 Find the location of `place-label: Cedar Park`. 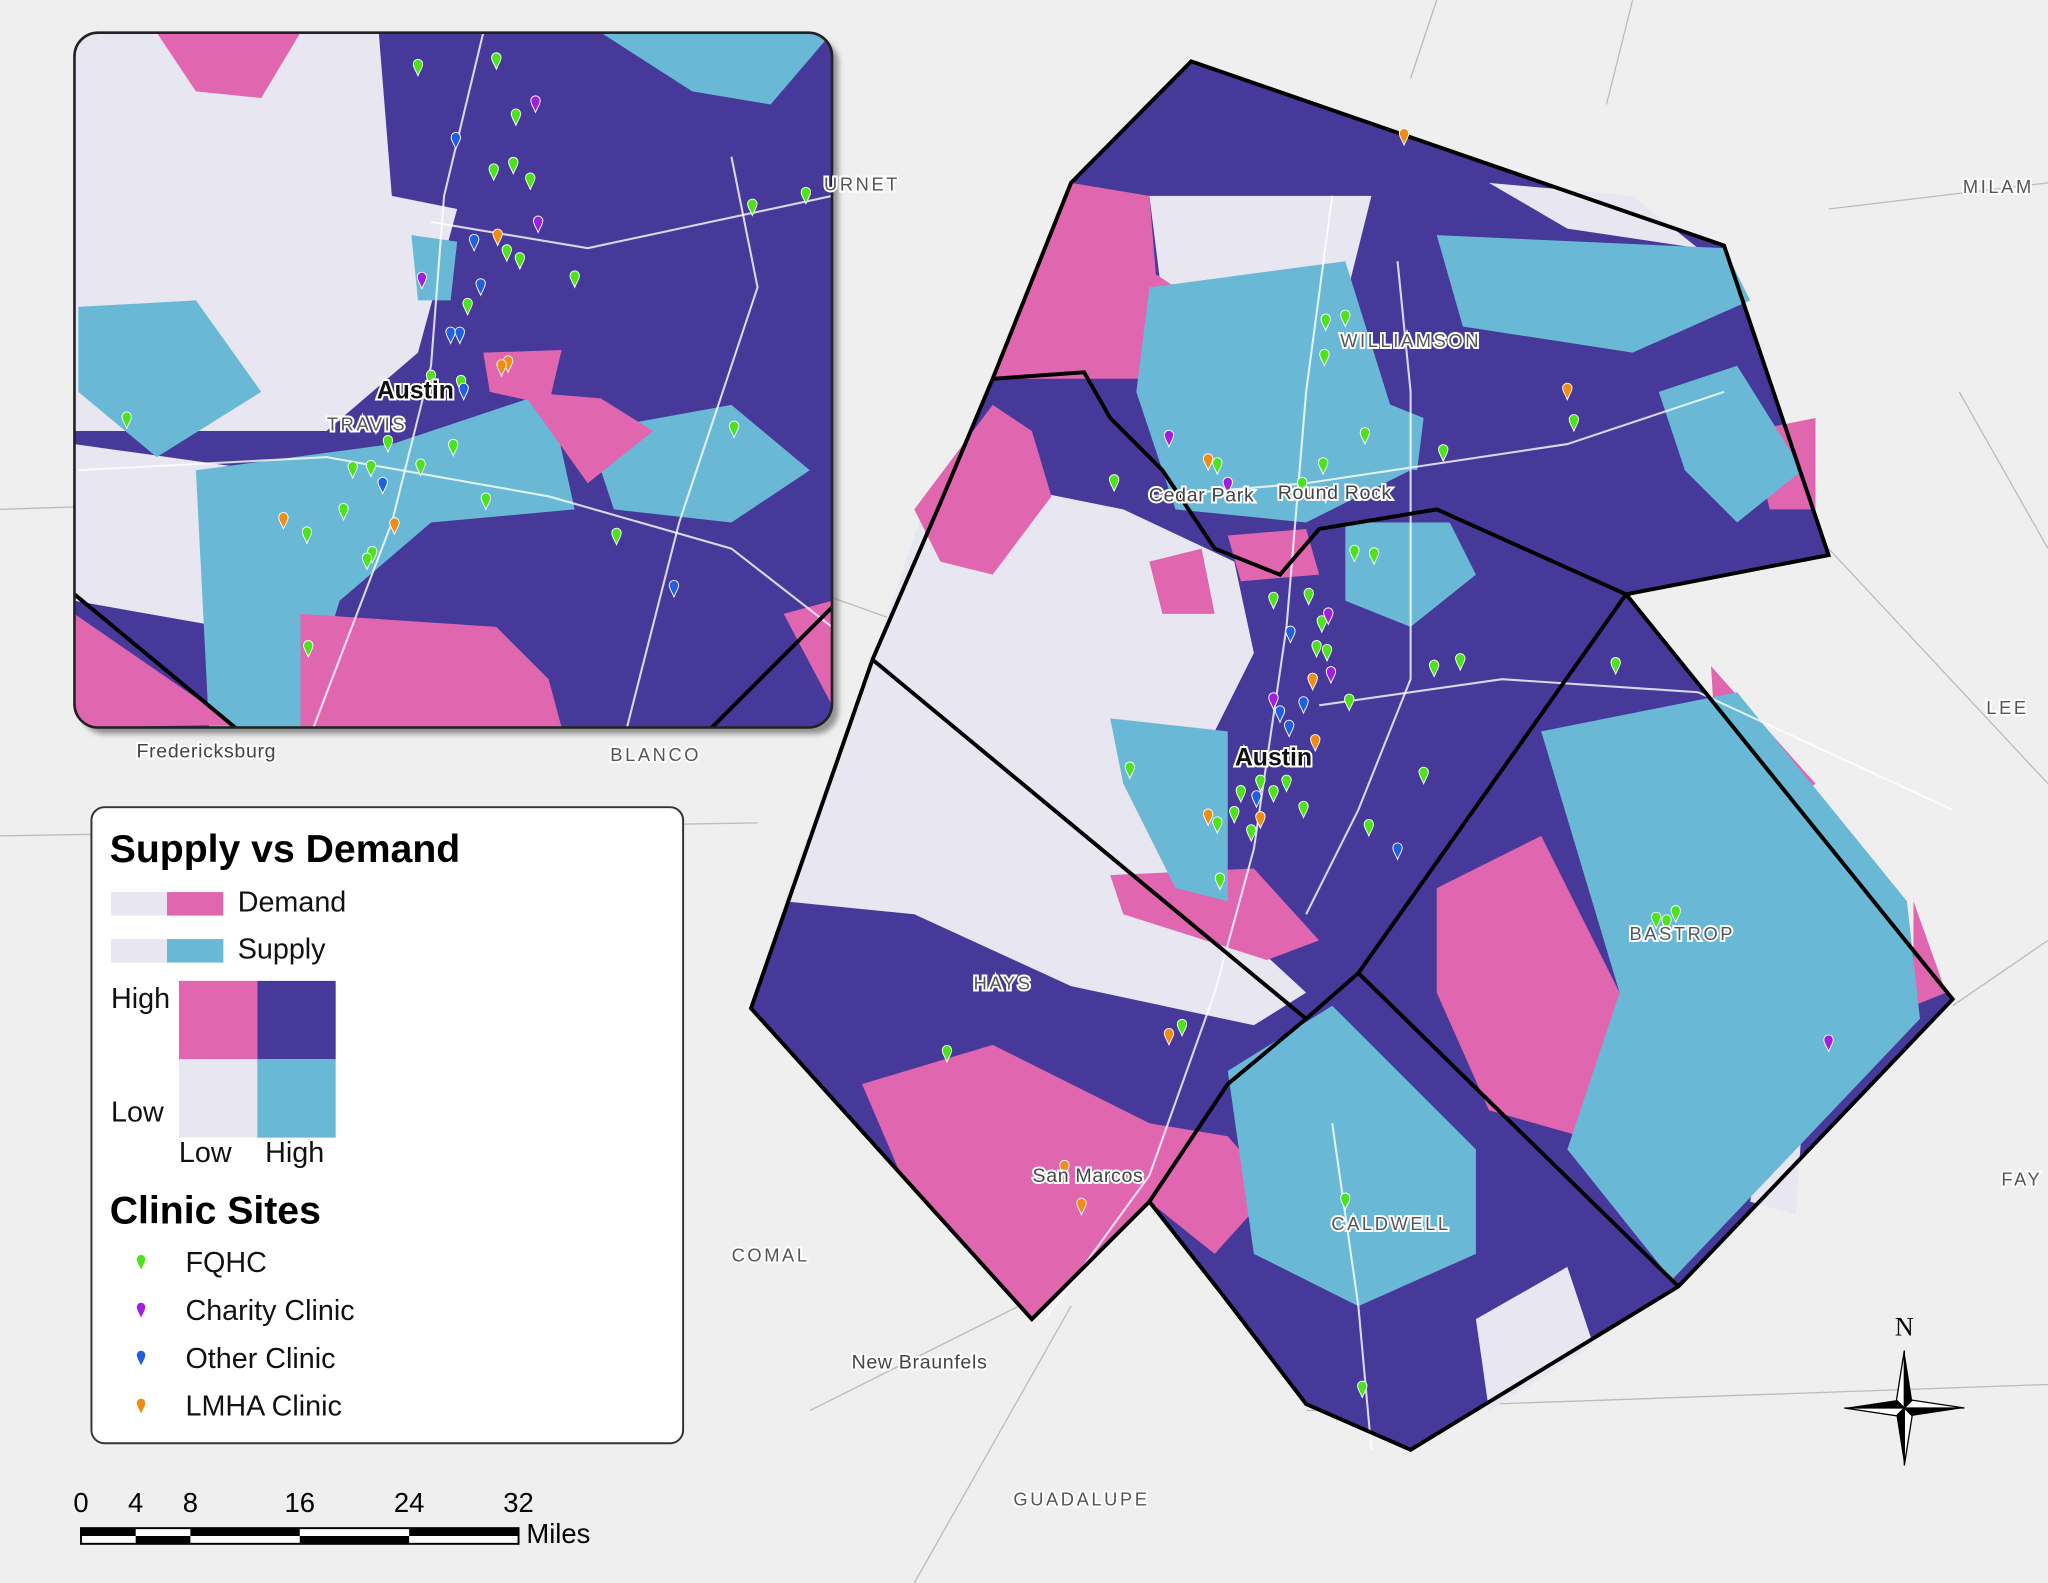

place-label: Cedar Park is located at coordinates (1202, 495).